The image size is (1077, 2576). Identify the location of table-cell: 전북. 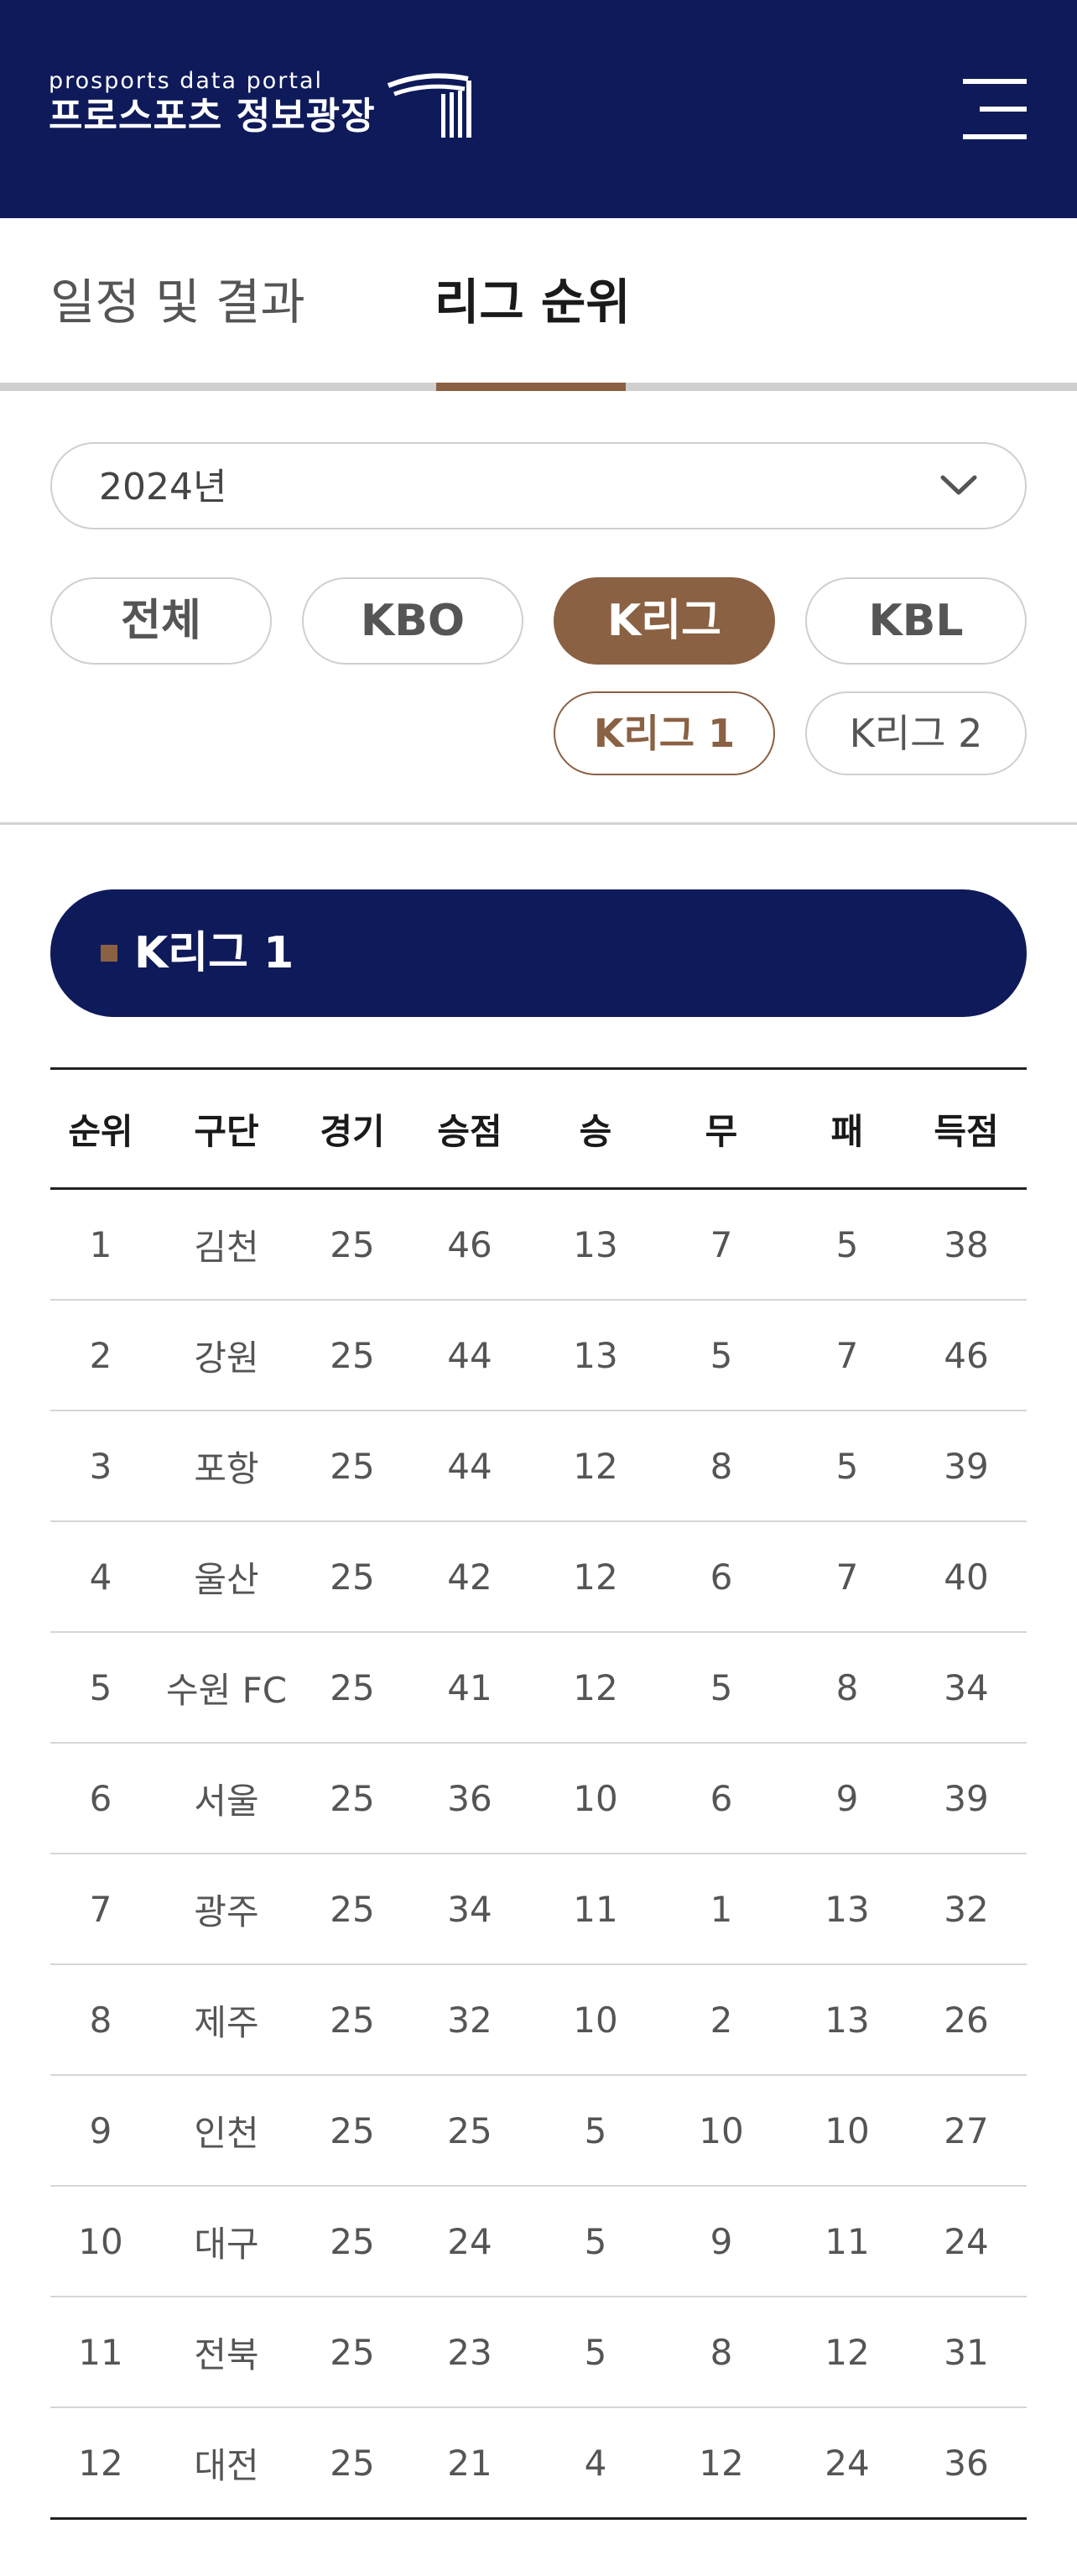
(226, 2352).